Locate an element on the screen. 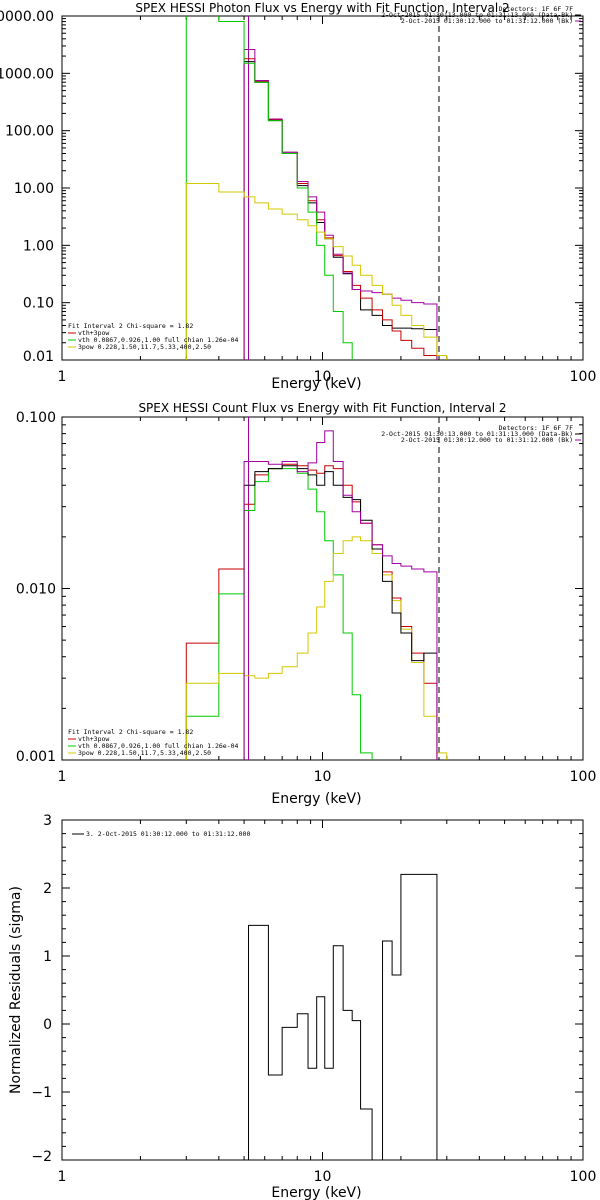 The height and width of the screenshot is (1200, 600). y-tick-label: 0.01 is located at coordinates (38, 357).